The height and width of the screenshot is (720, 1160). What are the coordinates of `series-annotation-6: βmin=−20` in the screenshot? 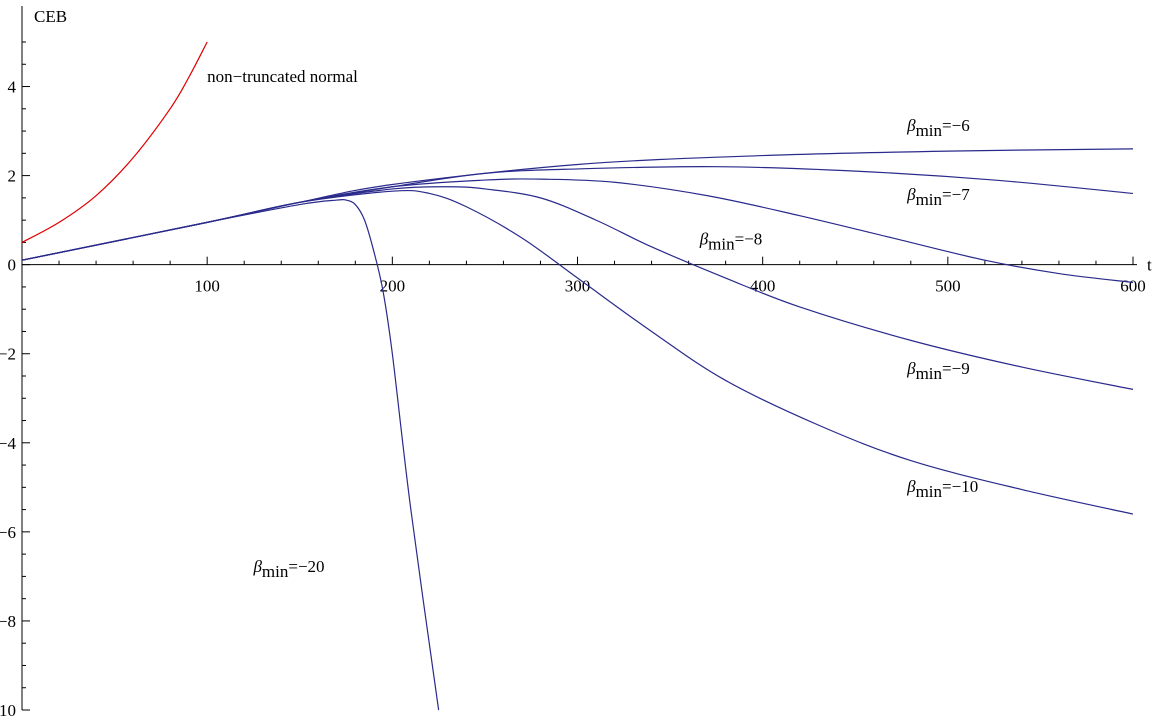 It's located at (288, 569).